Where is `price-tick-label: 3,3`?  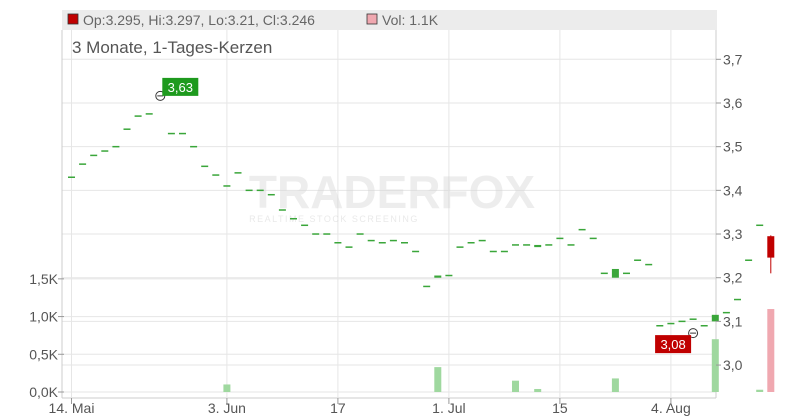
price-tick-label: 3,3 is located at coordinates (733, 234).